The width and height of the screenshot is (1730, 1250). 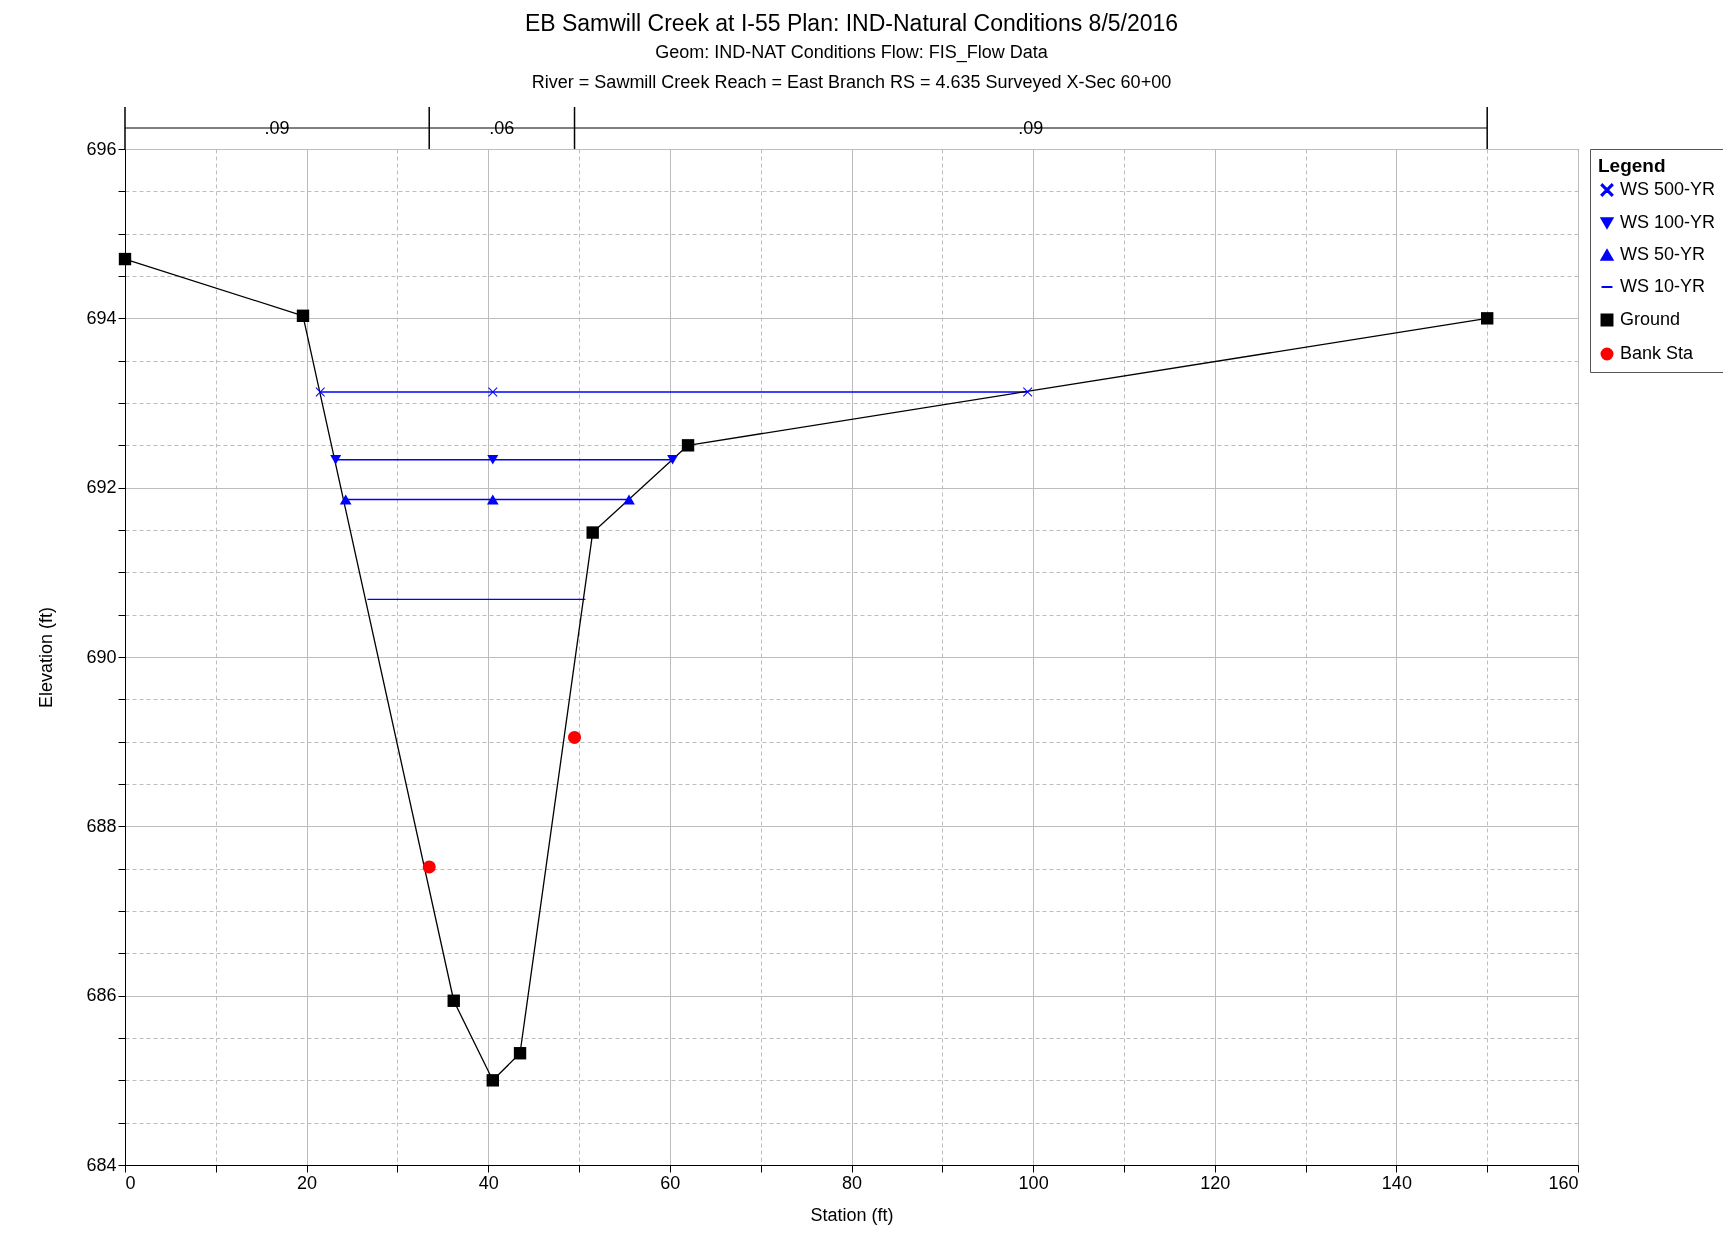 I want to click on x-tick-label: 0, so click(x=130, y=1182).